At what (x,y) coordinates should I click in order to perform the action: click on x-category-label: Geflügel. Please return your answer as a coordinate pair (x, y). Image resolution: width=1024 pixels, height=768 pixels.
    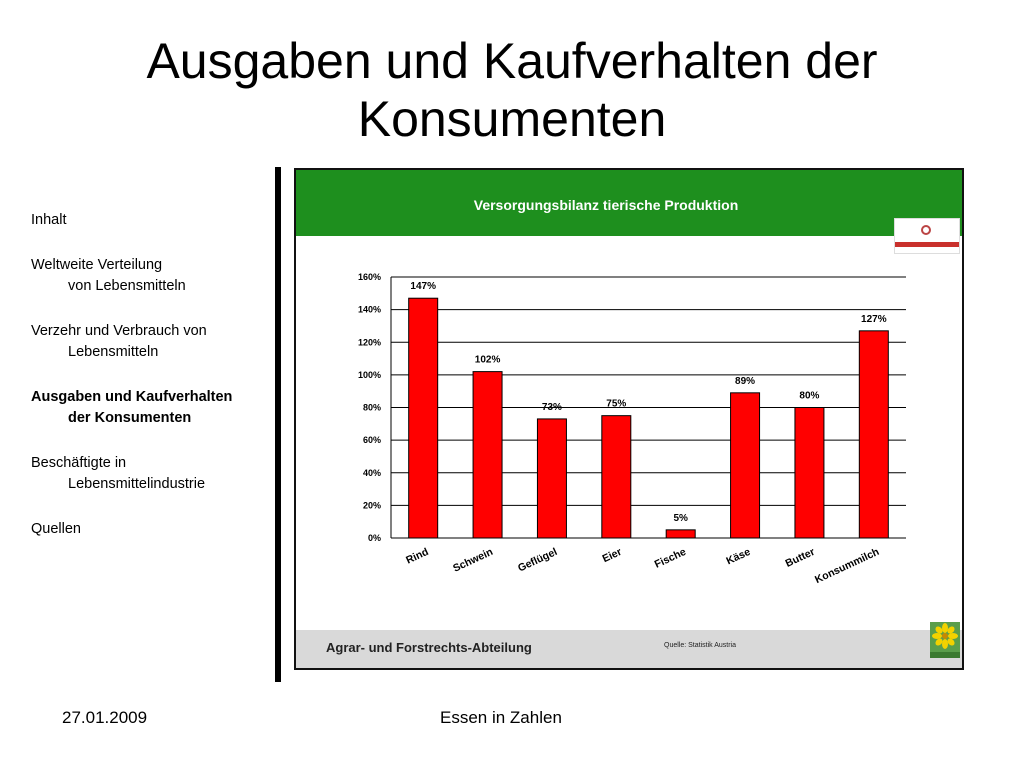
    Looking at the image, I should click on (537, 560).